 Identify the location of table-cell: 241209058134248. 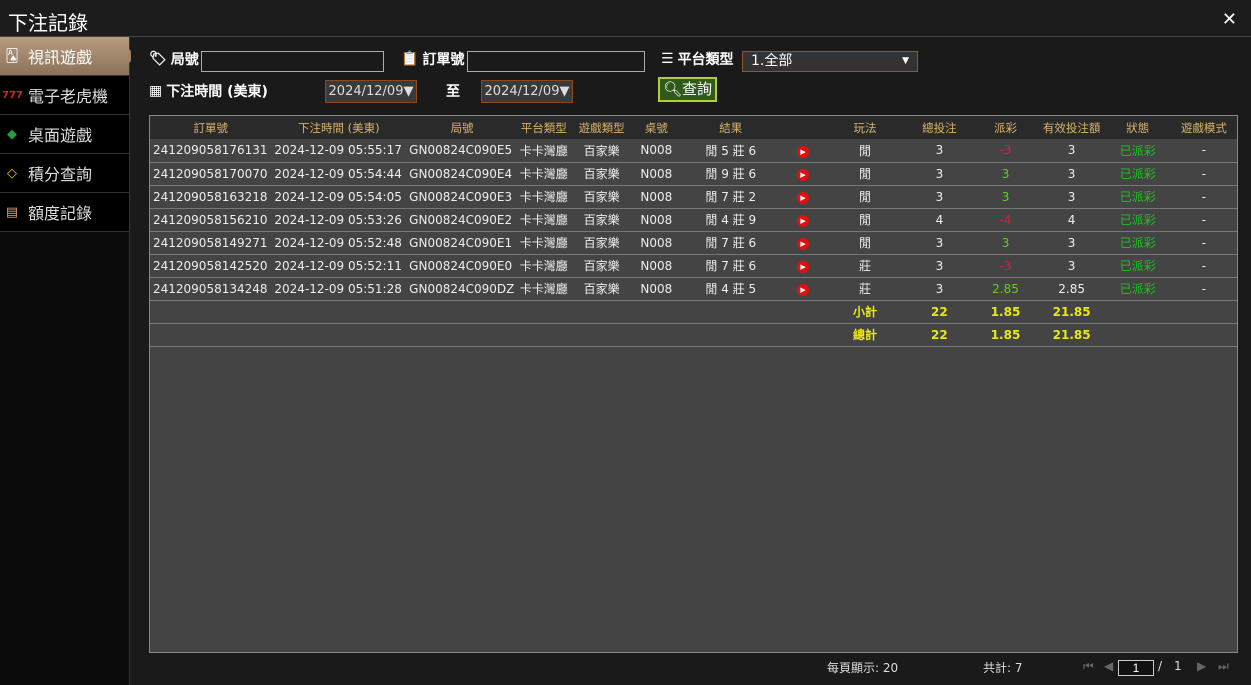
(211, 289).